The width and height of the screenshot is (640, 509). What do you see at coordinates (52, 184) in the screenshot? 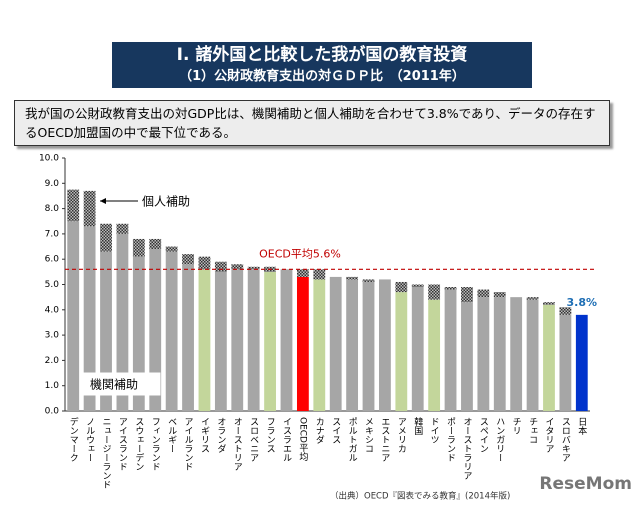
I see `y-tick-label: 9.0` at bounding box center [52, 184].